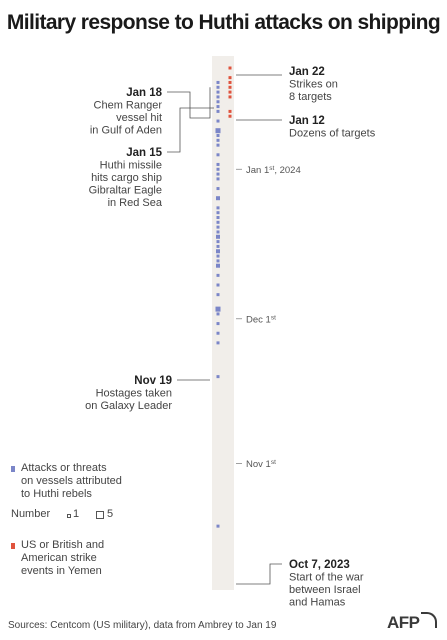  Describe the element at coordinates (223, 323) in the screenshot. I see `timeline-strip` at that location.